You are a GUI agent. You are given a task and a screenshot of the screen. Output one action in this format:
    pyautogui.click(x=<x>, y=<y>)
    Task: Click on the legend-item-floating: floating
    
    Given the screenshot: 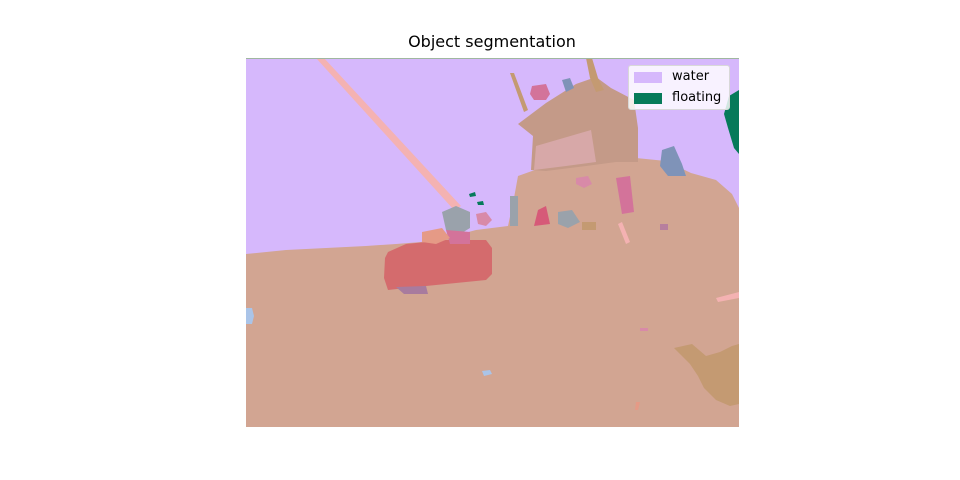 What is the action you would take?
    pyautogui.click(x=677, y=98)
    